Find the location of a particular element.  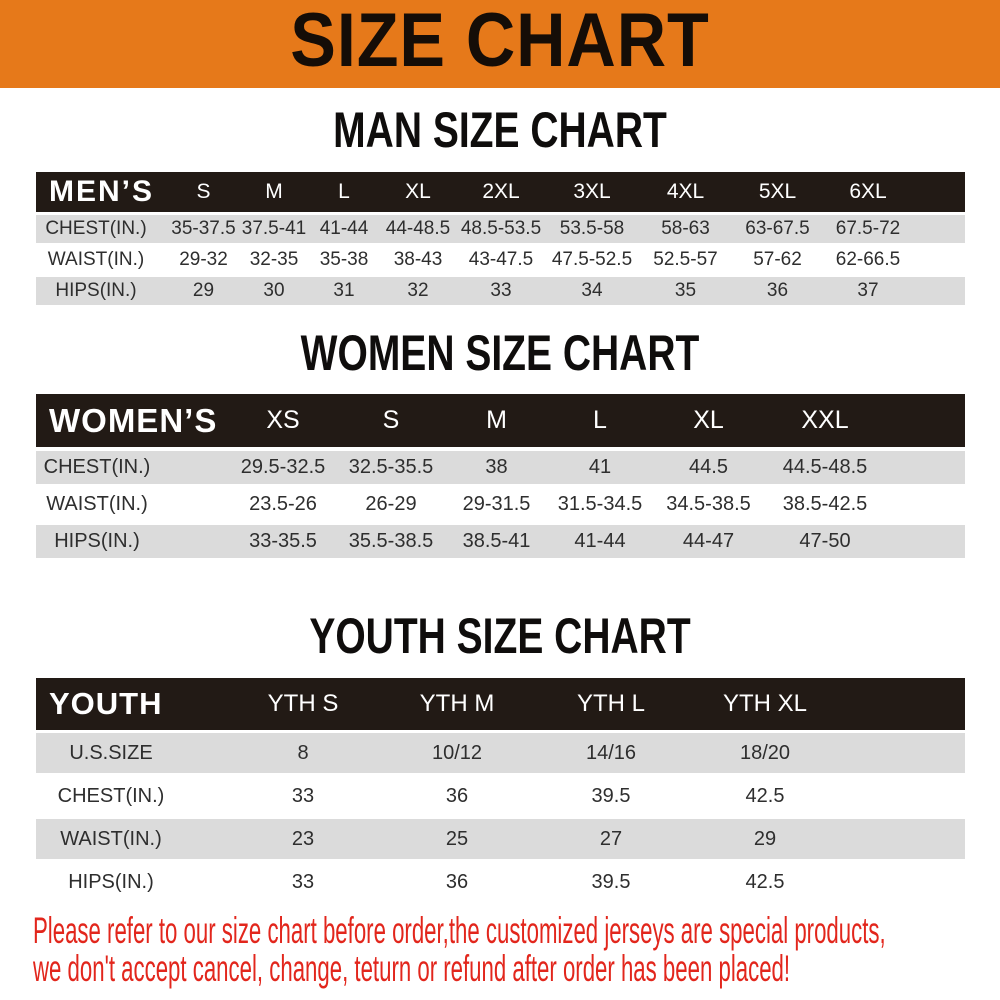

size-value-cell: 23.5-26 is located at coordinates (283, 504).